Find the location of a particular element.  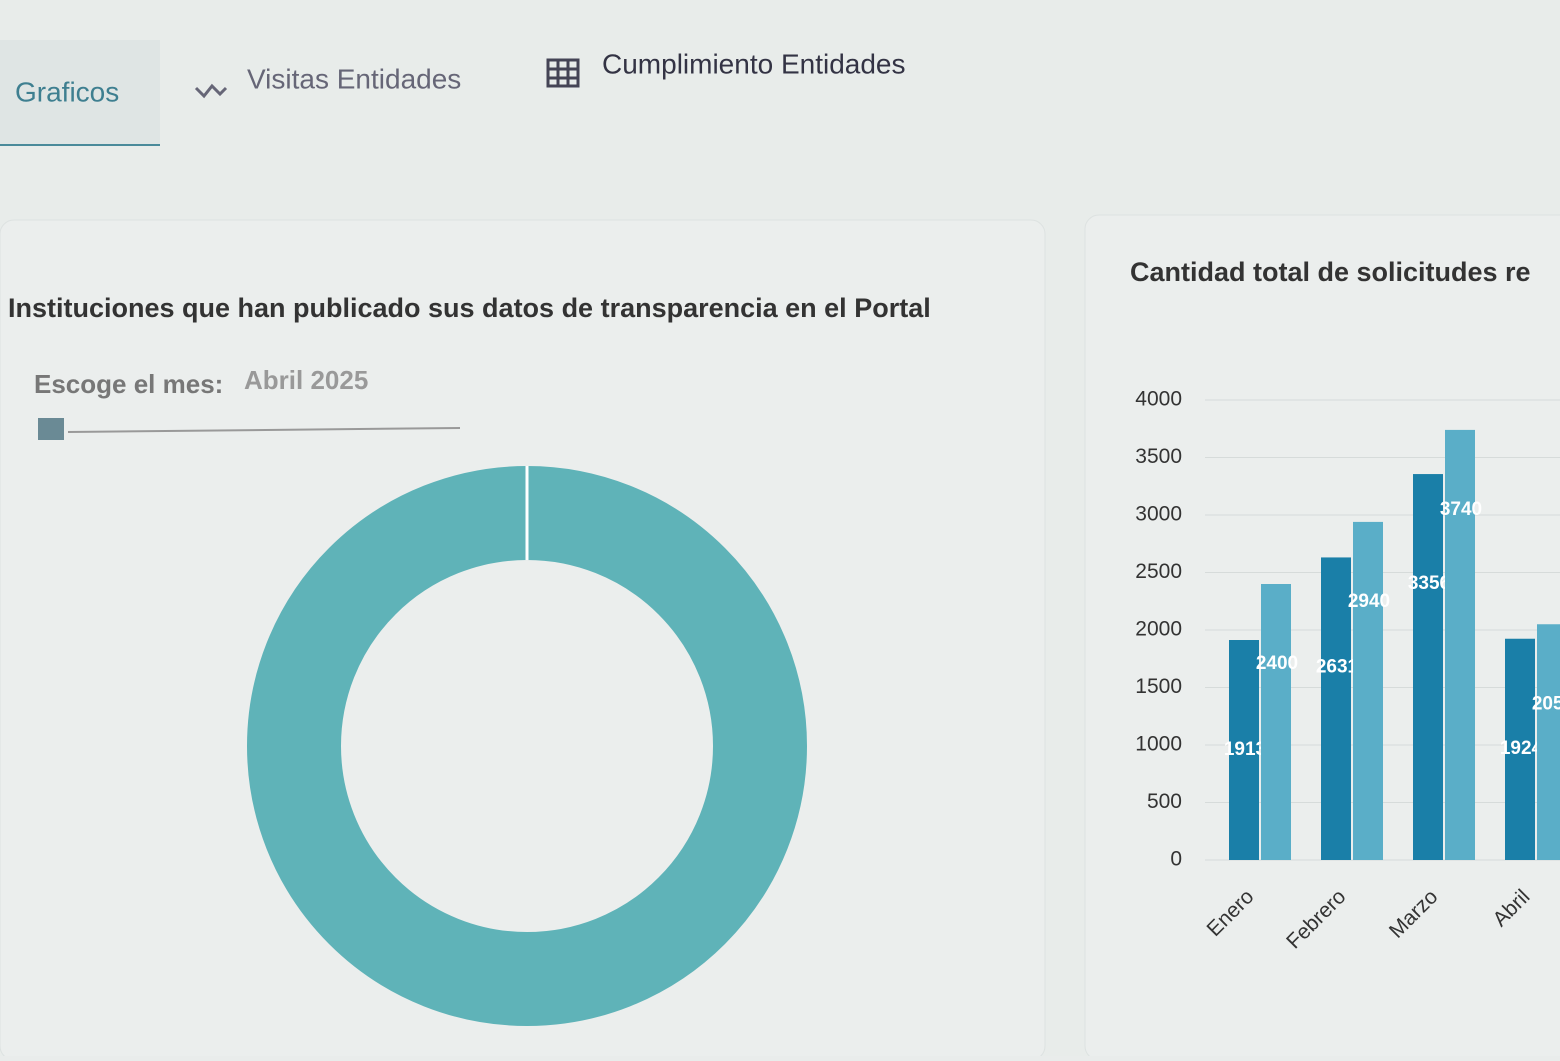

y-tick-label: 3500 is located at coordinates (1158, 456).